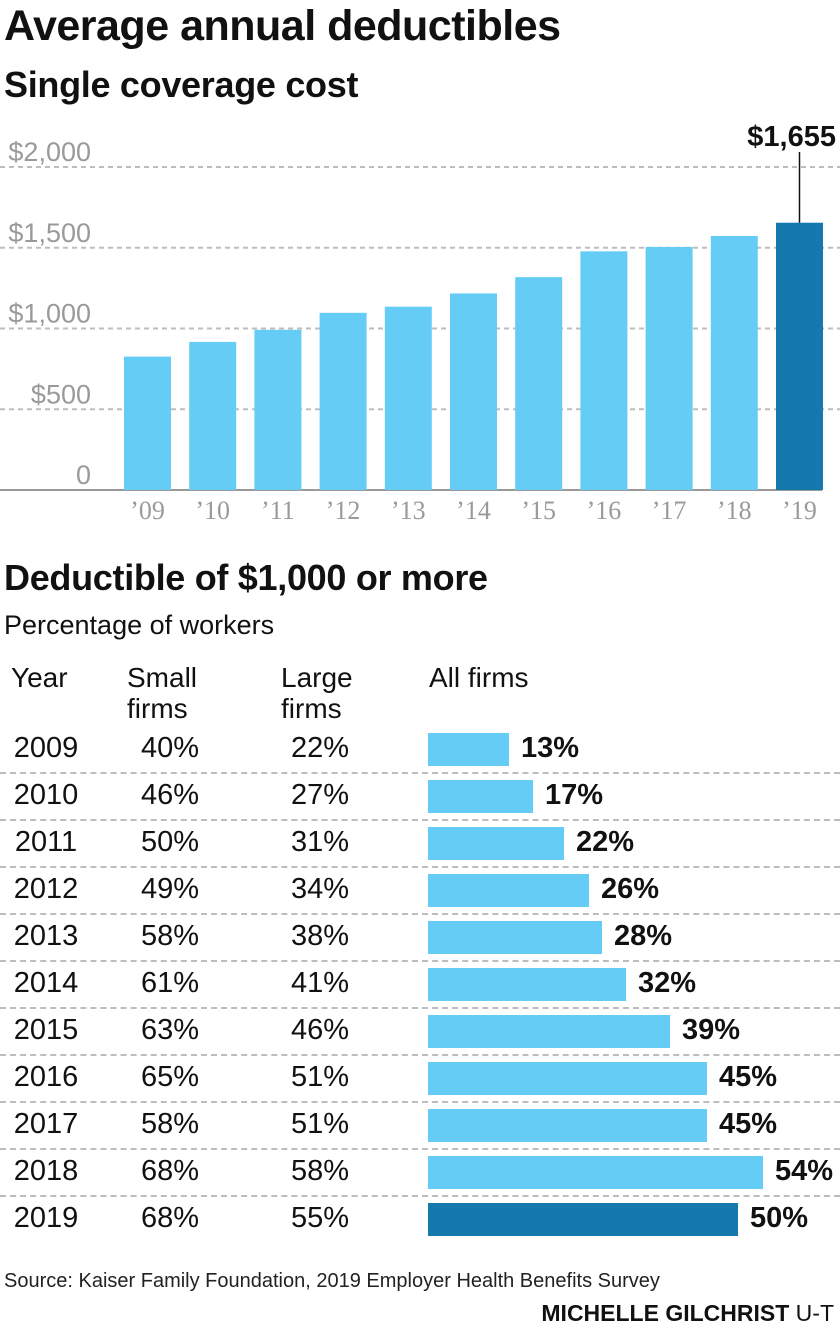 Image resolution: width=840 pixels, height=1329 pixels. What do you see at coordinates (420, 938) in the screenshot?
I see `table-row: 2013 58% 38% 28%` at bounding box center [420, 938].